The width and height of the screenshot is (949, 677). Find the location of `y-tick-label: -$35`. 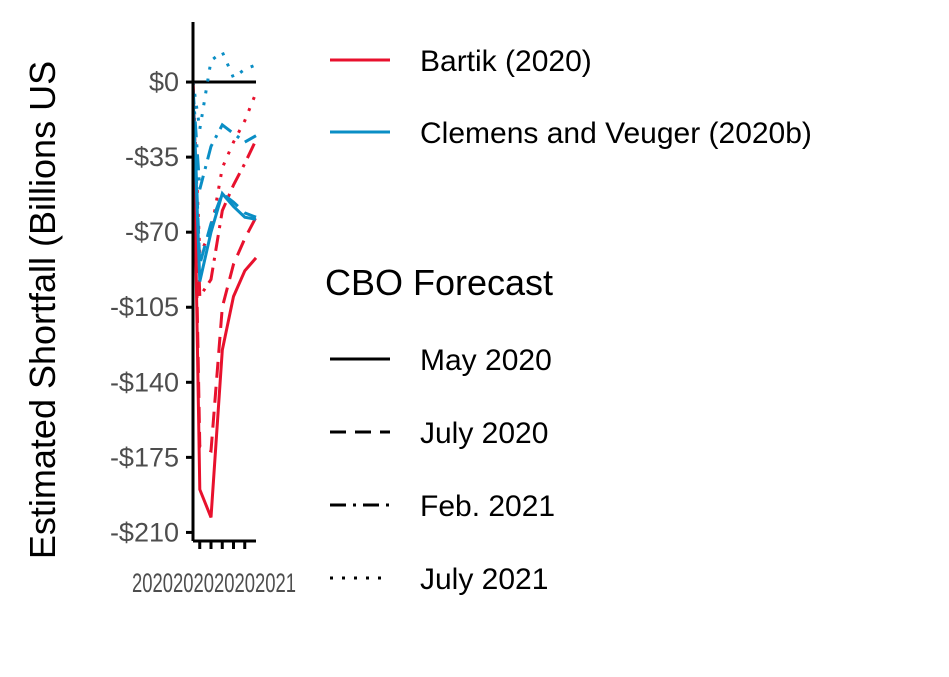

y-tick-label: -$35 is located at coordinates (152, 157).